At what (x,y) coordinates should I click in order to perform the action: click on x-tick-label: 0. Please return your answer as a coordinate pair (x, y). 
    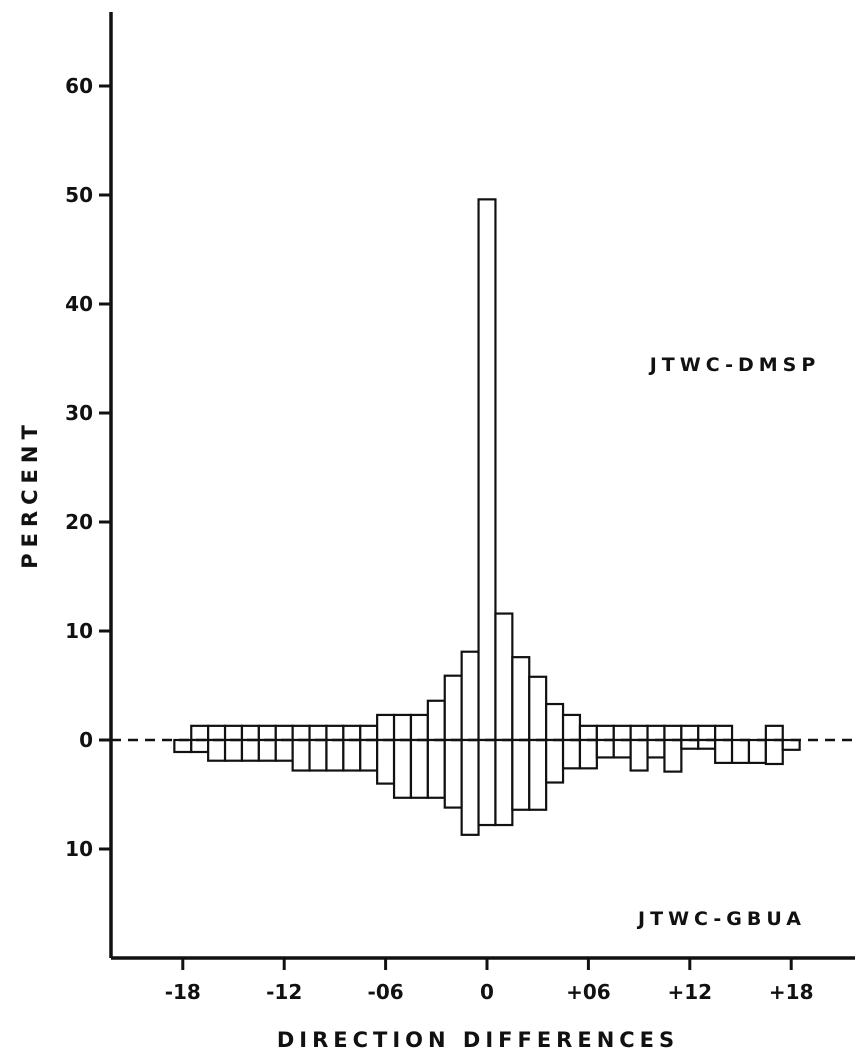
    Looking at the image, I should click on (487, 992).